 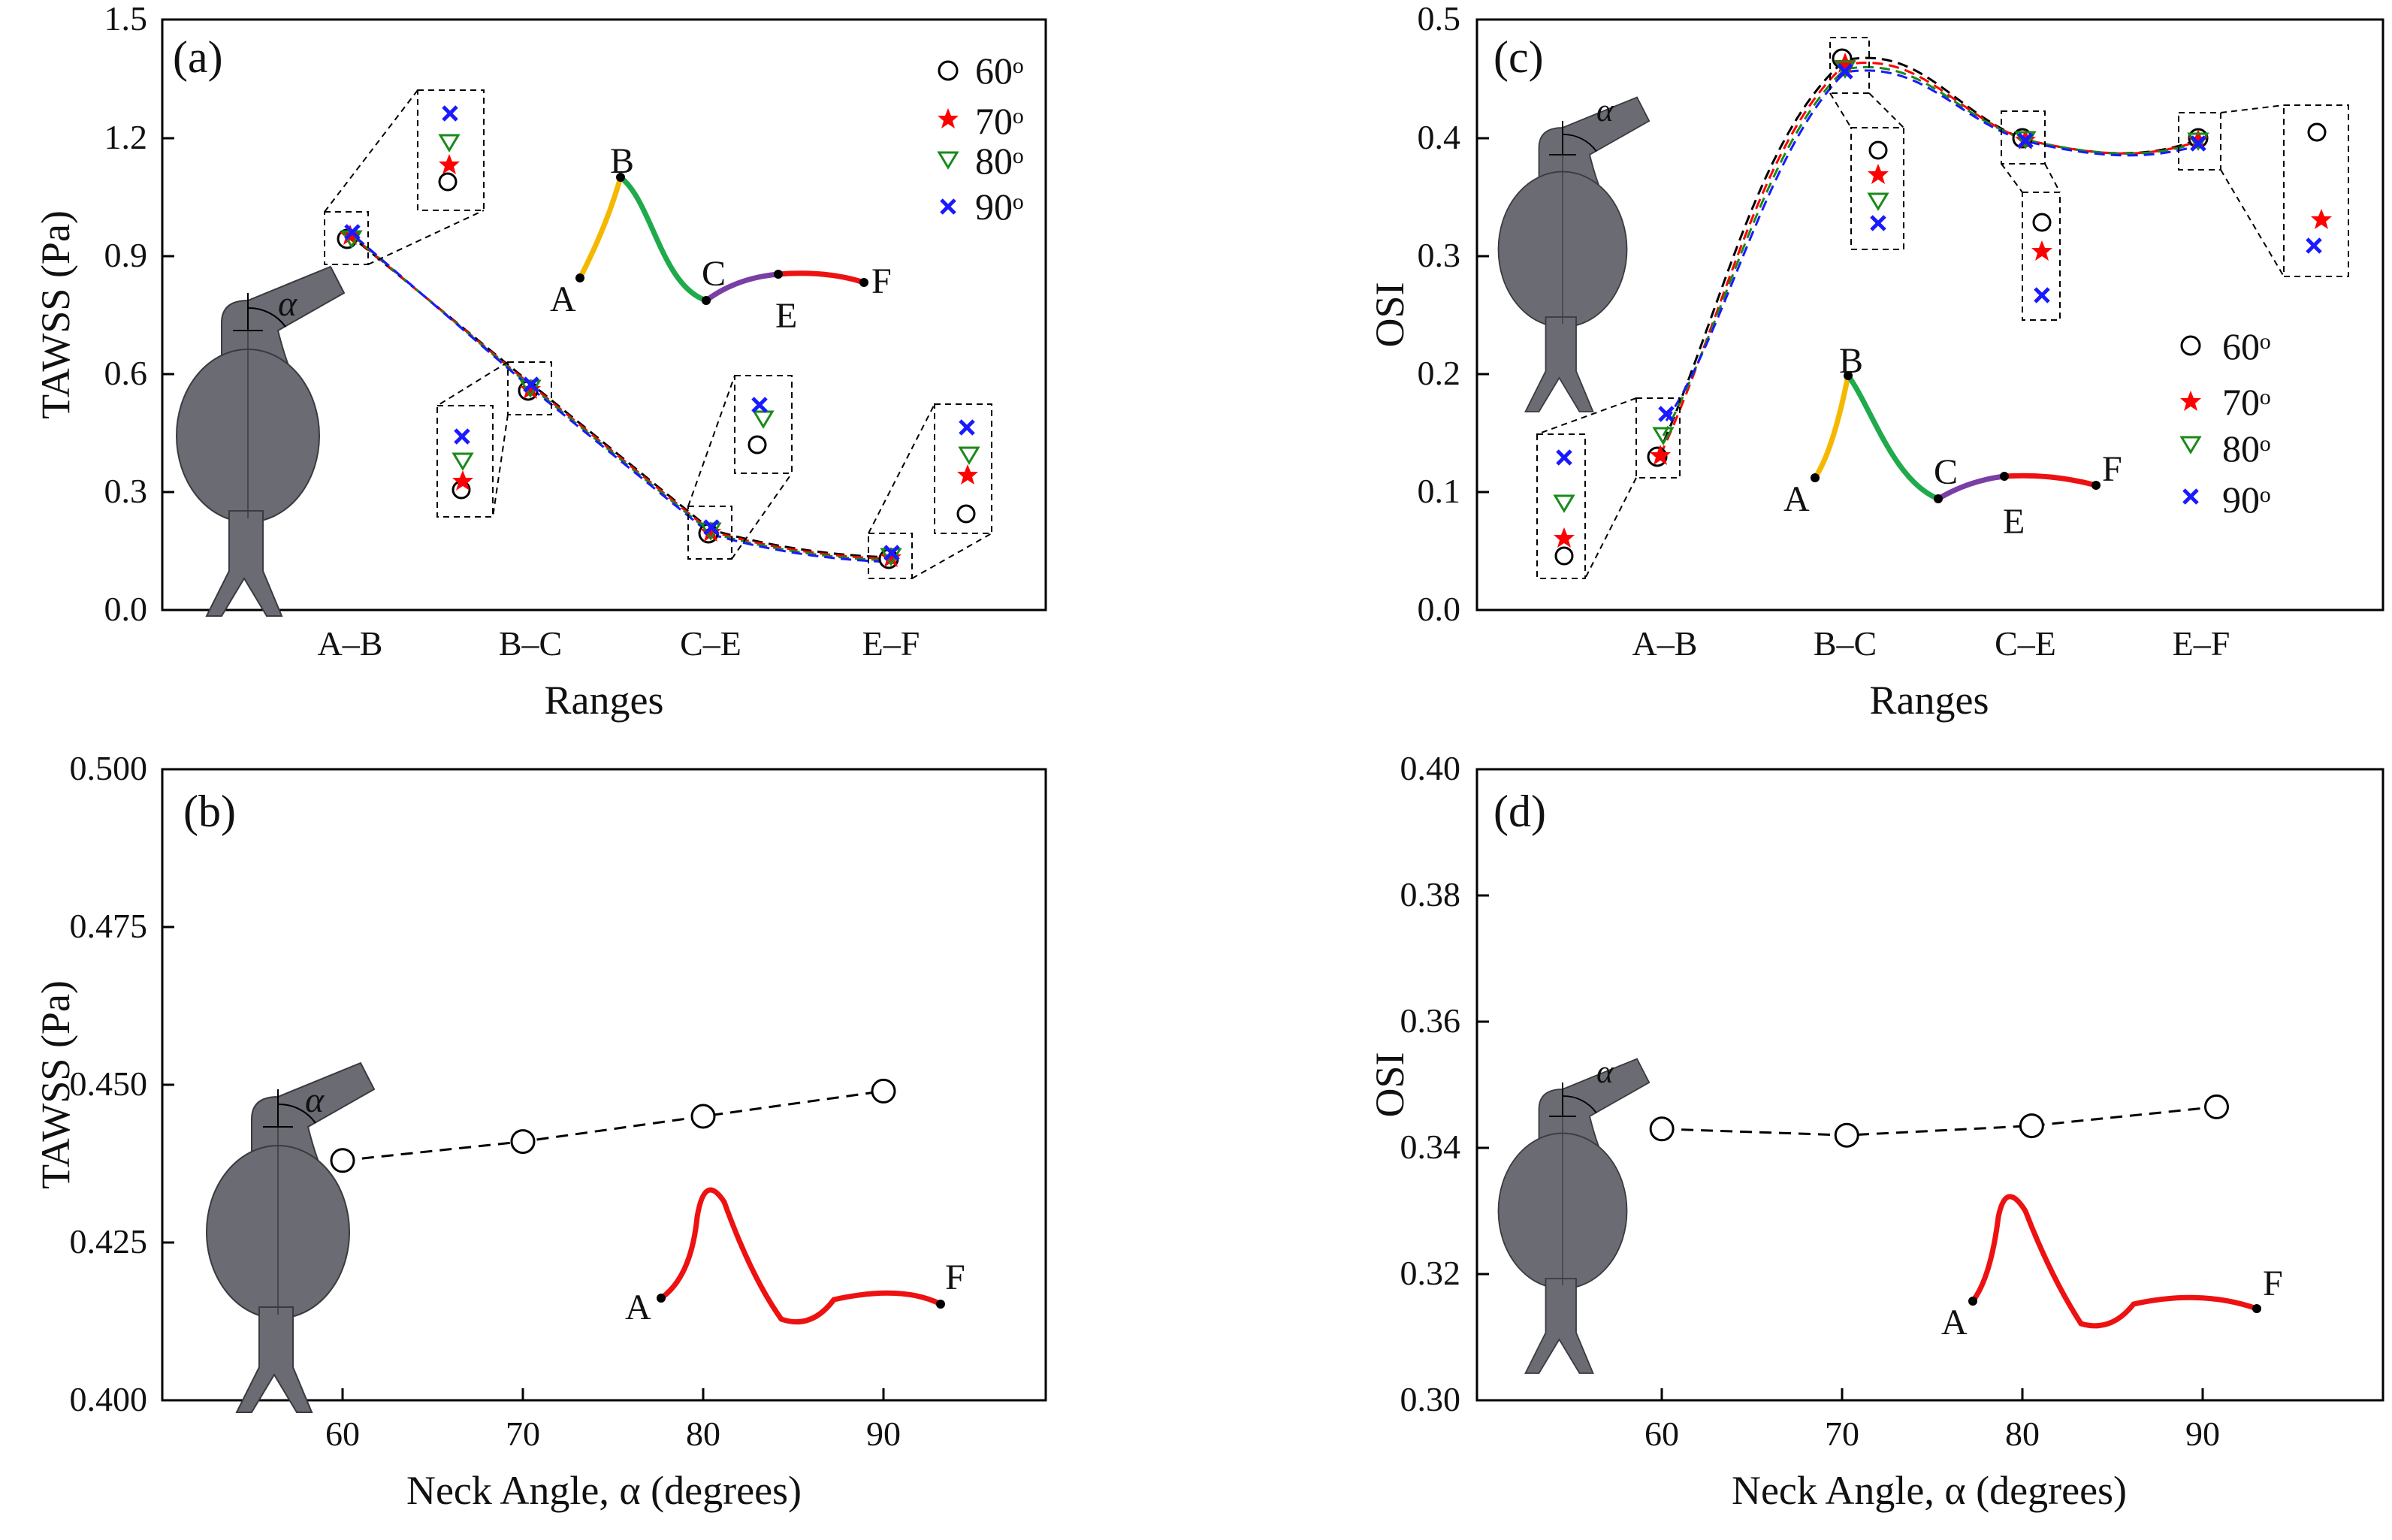 What do you see at coordinates (1851, 361) in the screenshot?
I see `segment-label-B: B` at bounding box center [1851, 361].